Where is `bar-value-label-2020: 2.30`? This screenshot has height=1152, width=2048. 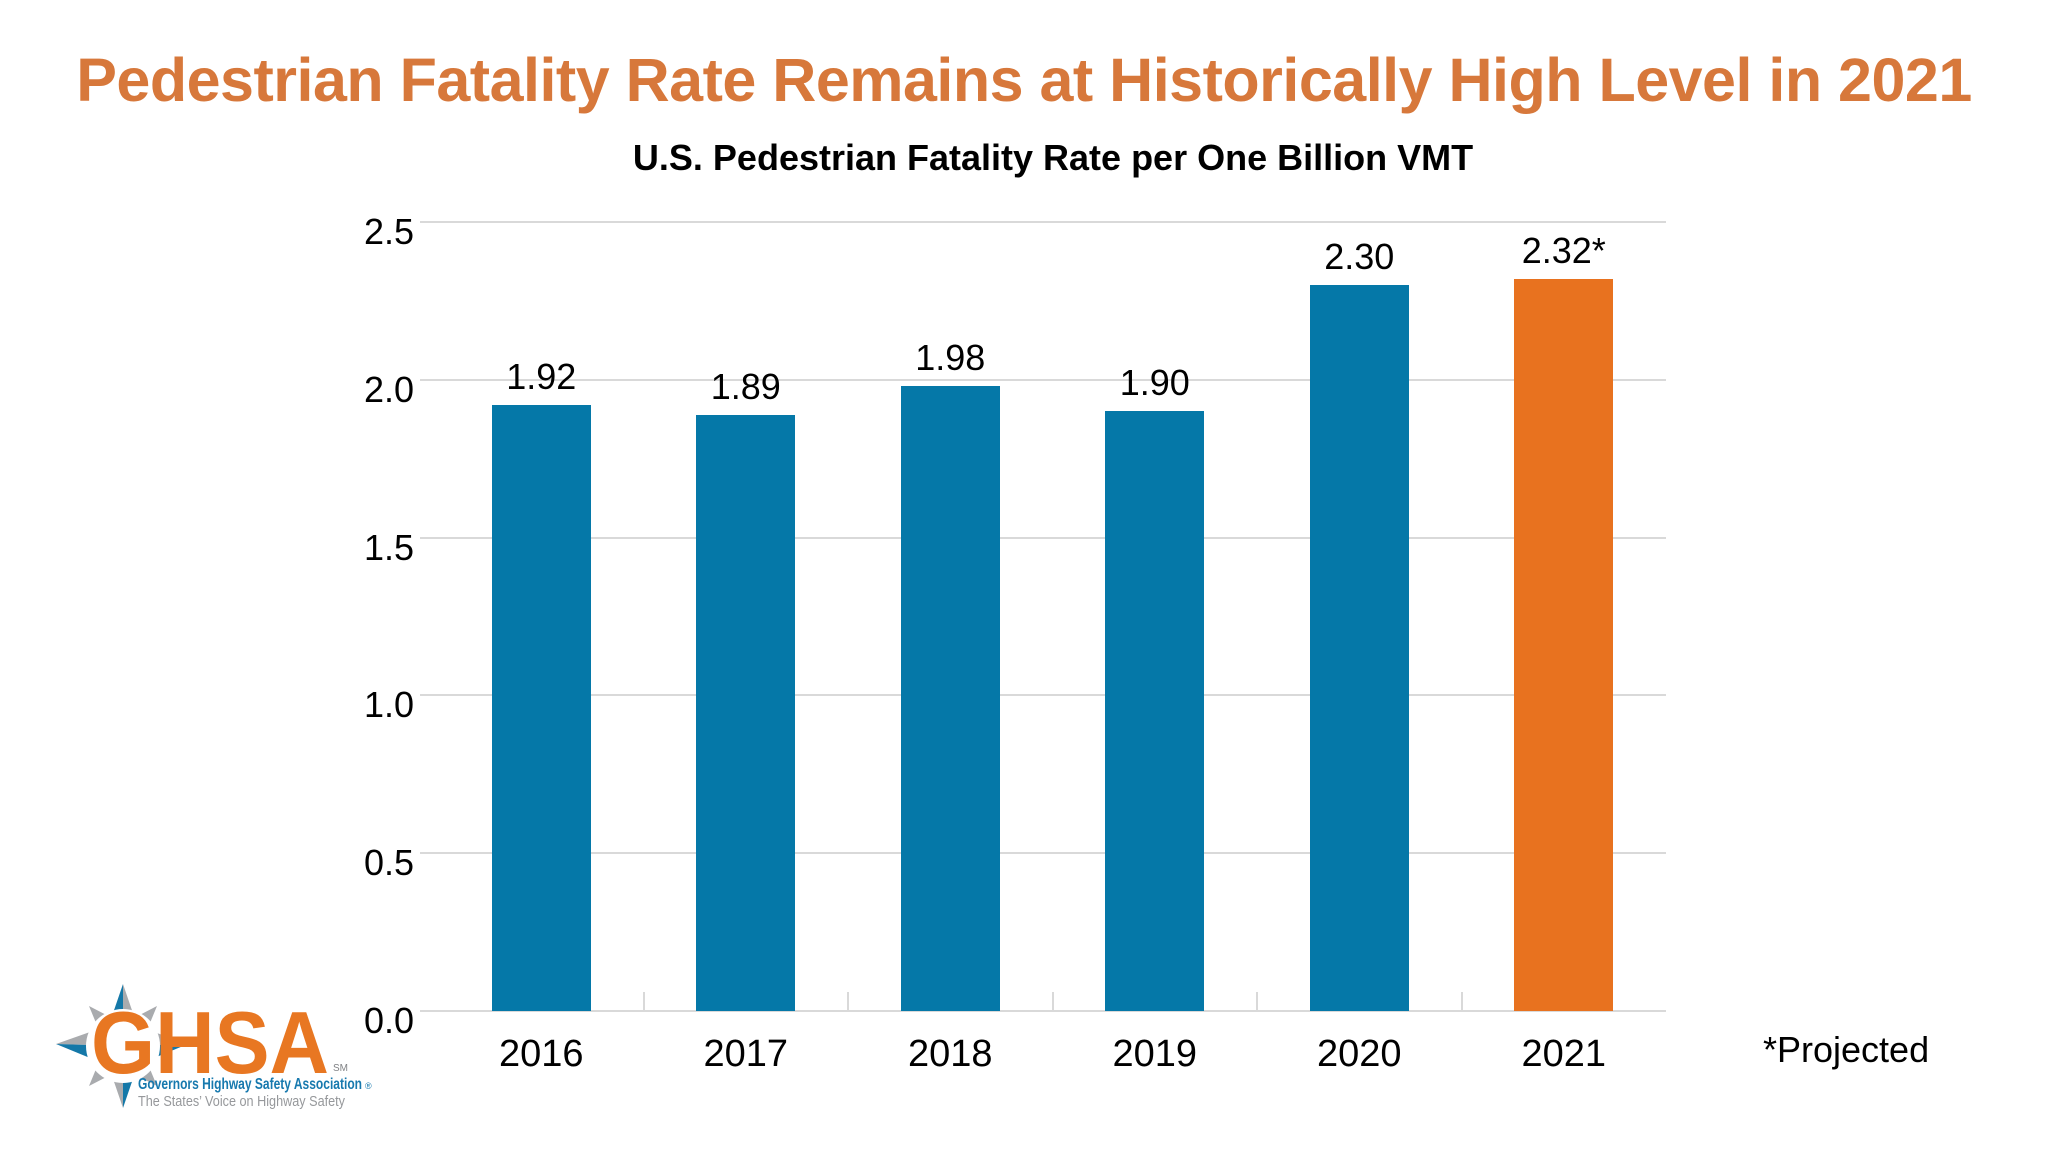
bar-value-label-2020: 2.30 is located at coordinates (1359, 257).